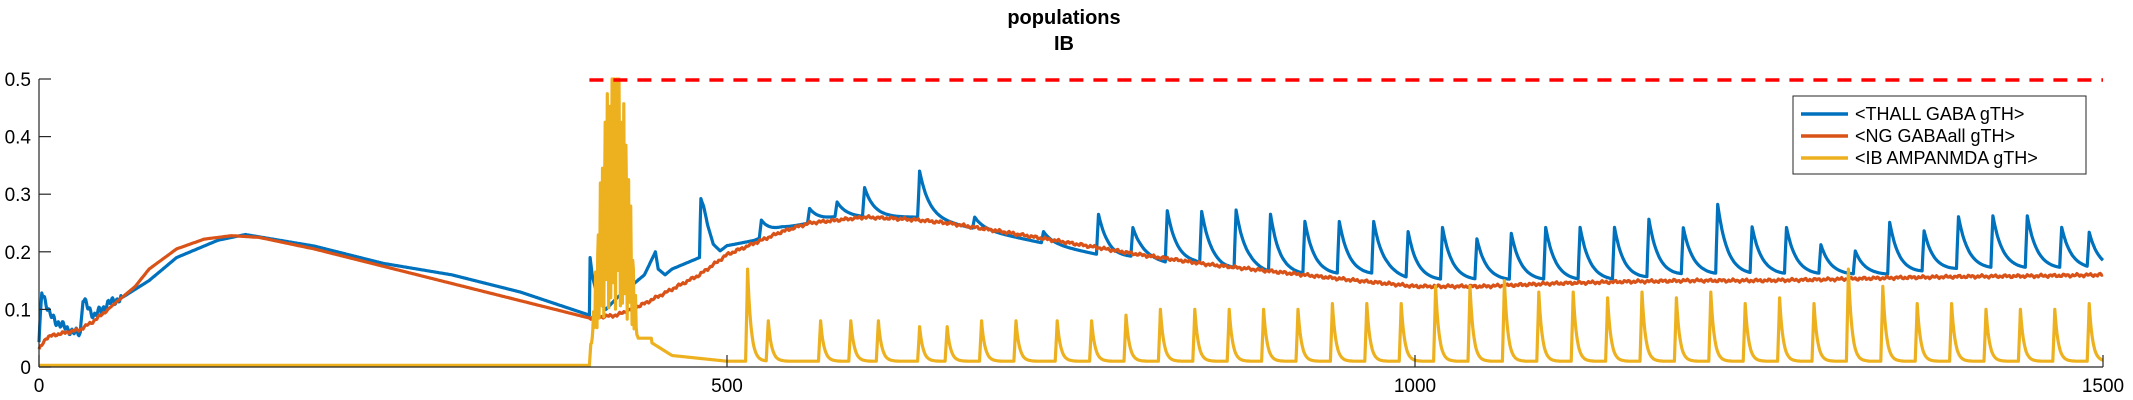 Image resolution: width=2133 pixels, height=400 pixels. What do you see at coordinates (18, 195) in the screenshot?
I see `y-tick-label: 0.3` at bounding box center [18, 195].